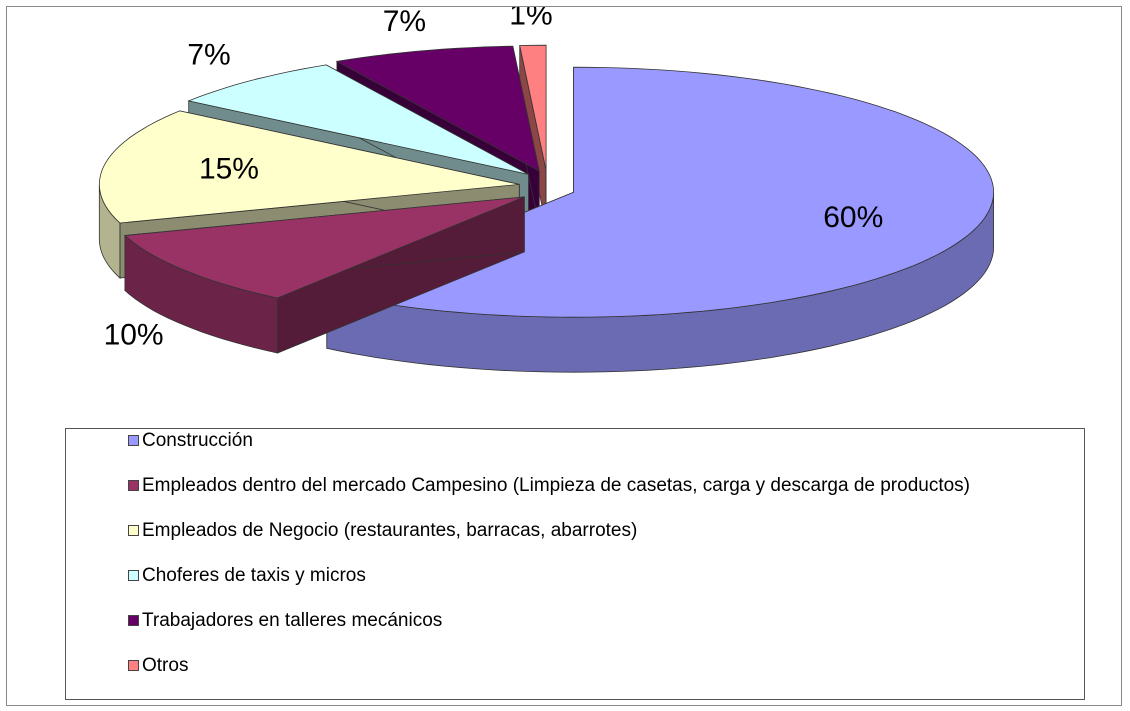 Image resolution: width=1130 pixels, height=711 pixels. I want to click on data-label: 15%, so click(229, 169).